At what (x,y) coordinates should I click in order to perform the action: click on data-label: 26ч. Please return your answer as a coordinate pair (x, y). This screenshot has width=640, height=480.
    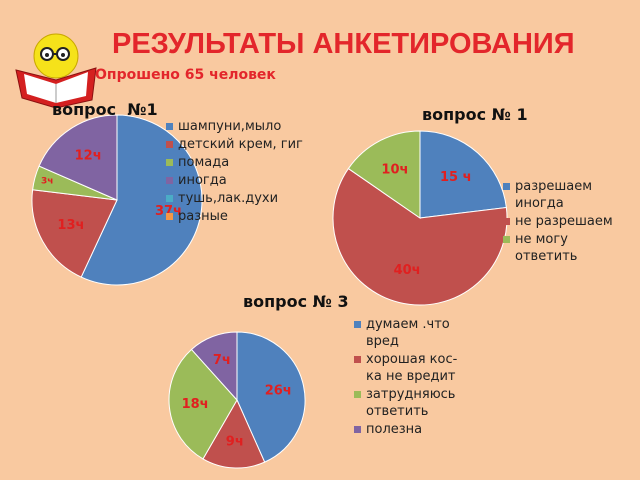
    Looking at the image, I should click on (278, 391).